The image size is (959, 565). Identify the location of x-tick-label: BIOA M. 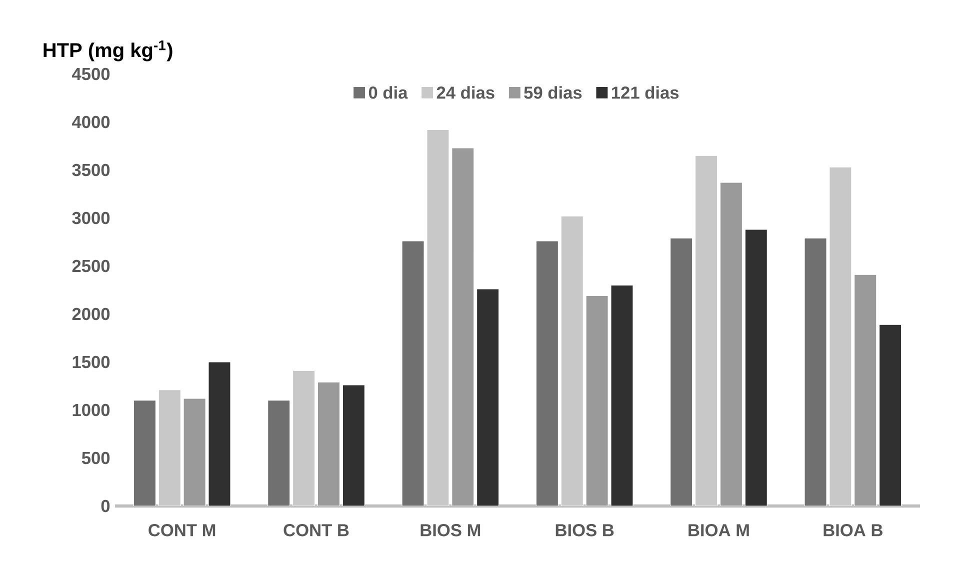
(718, 530).